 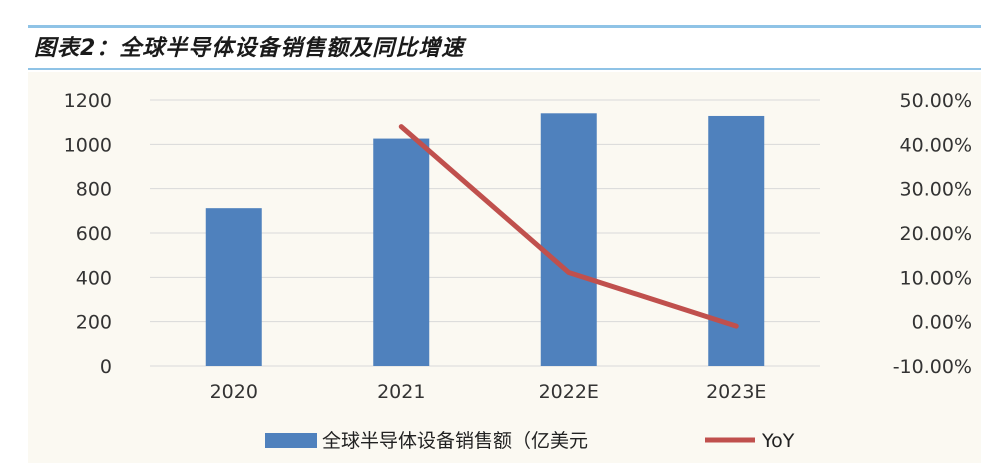 What do you see at coordinates (936, 101) in the screenshot?
I see `right-tick-label: 50.00%` at bounding box center [936, 101].